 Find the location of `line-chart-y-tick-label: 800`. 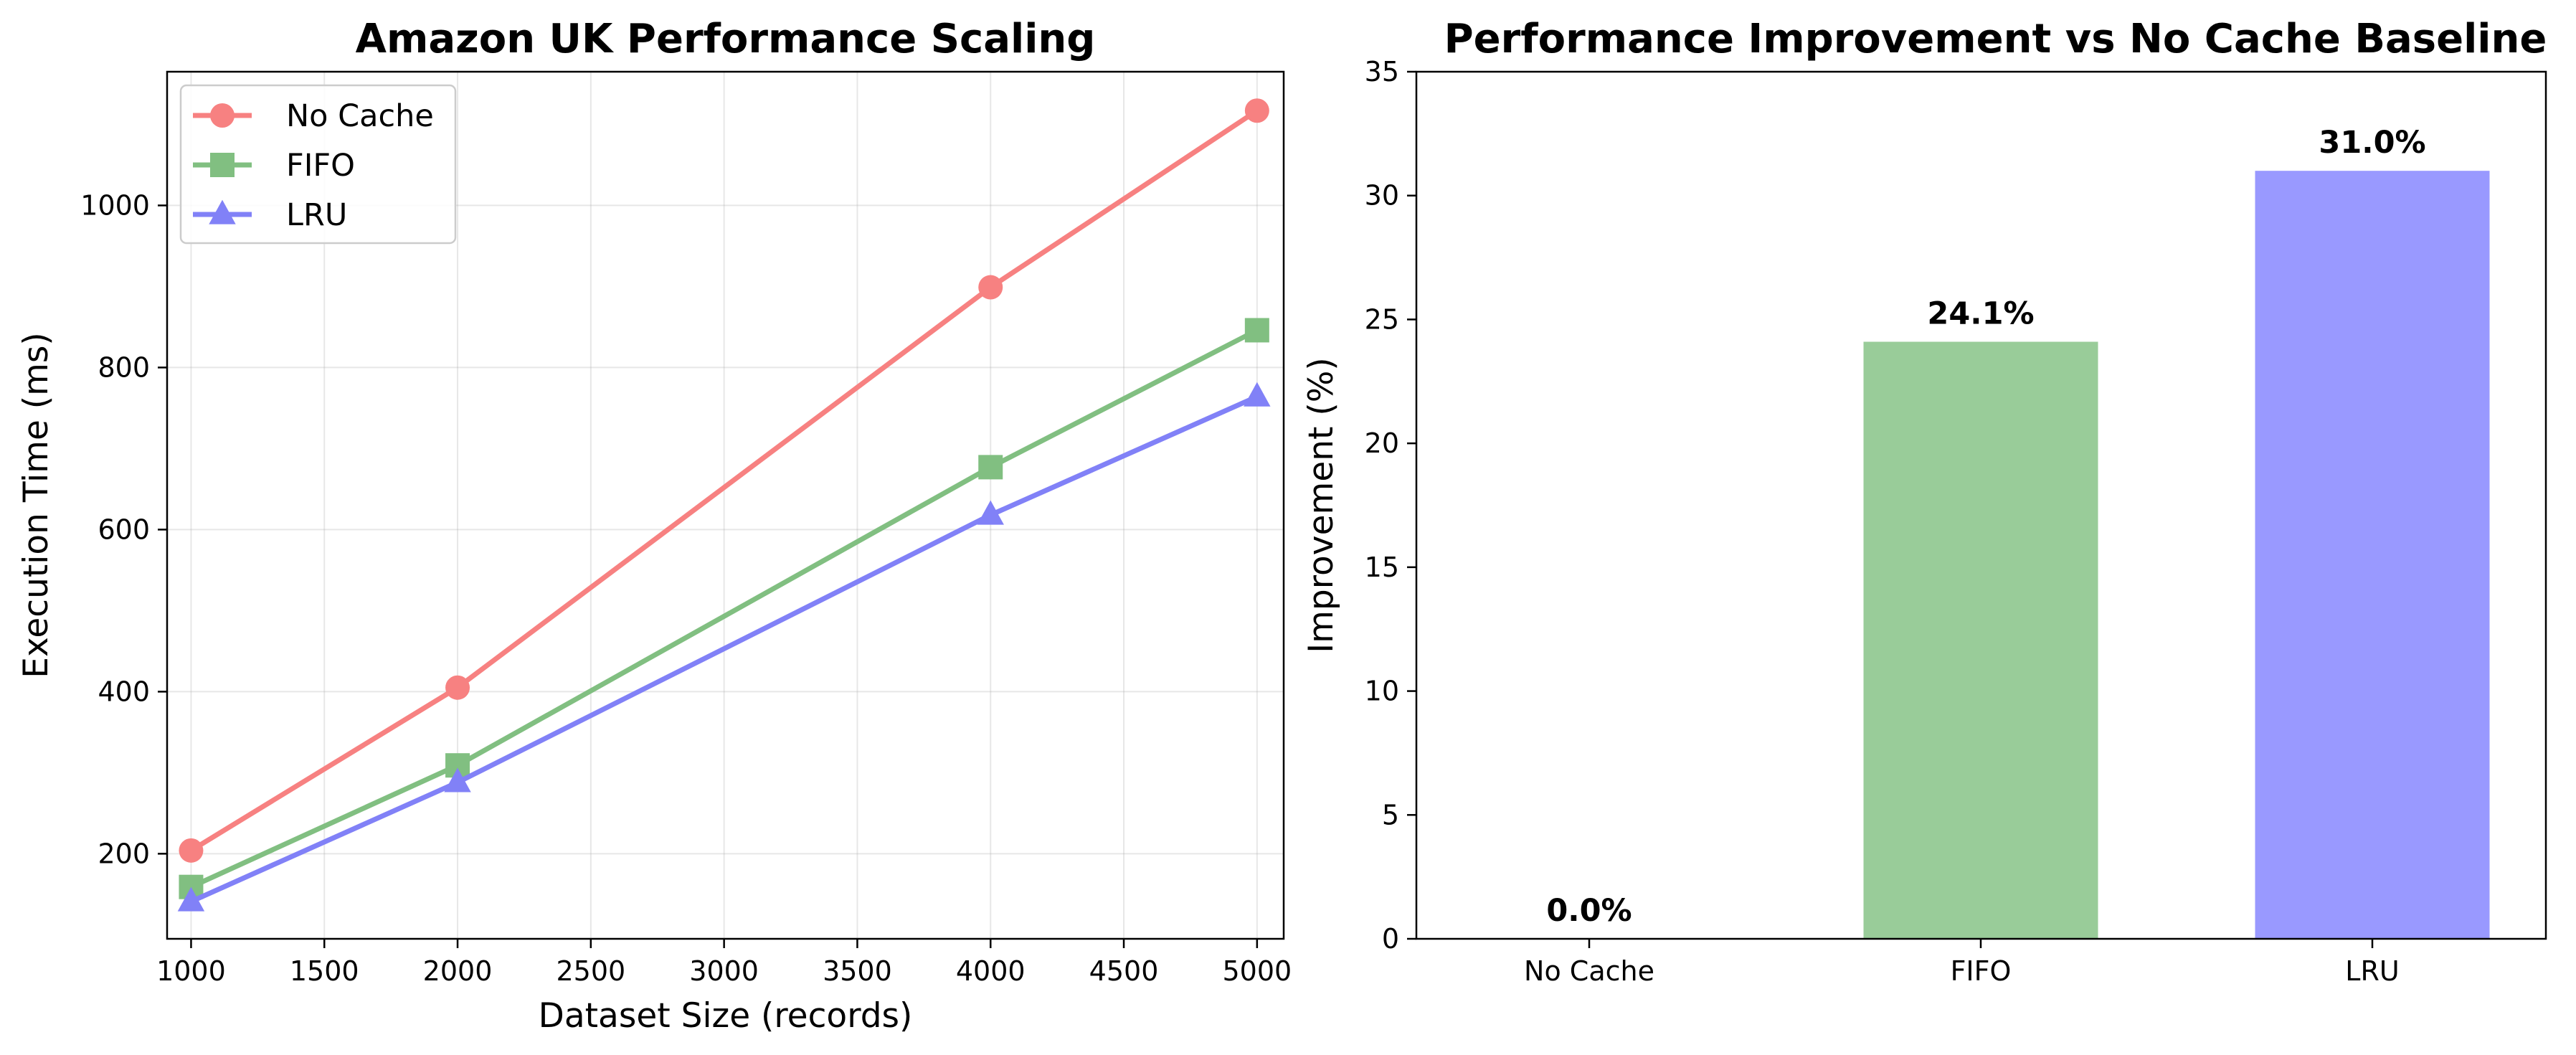

line-chart-y-tick-label: 800 is located at coordinates (124, 367).